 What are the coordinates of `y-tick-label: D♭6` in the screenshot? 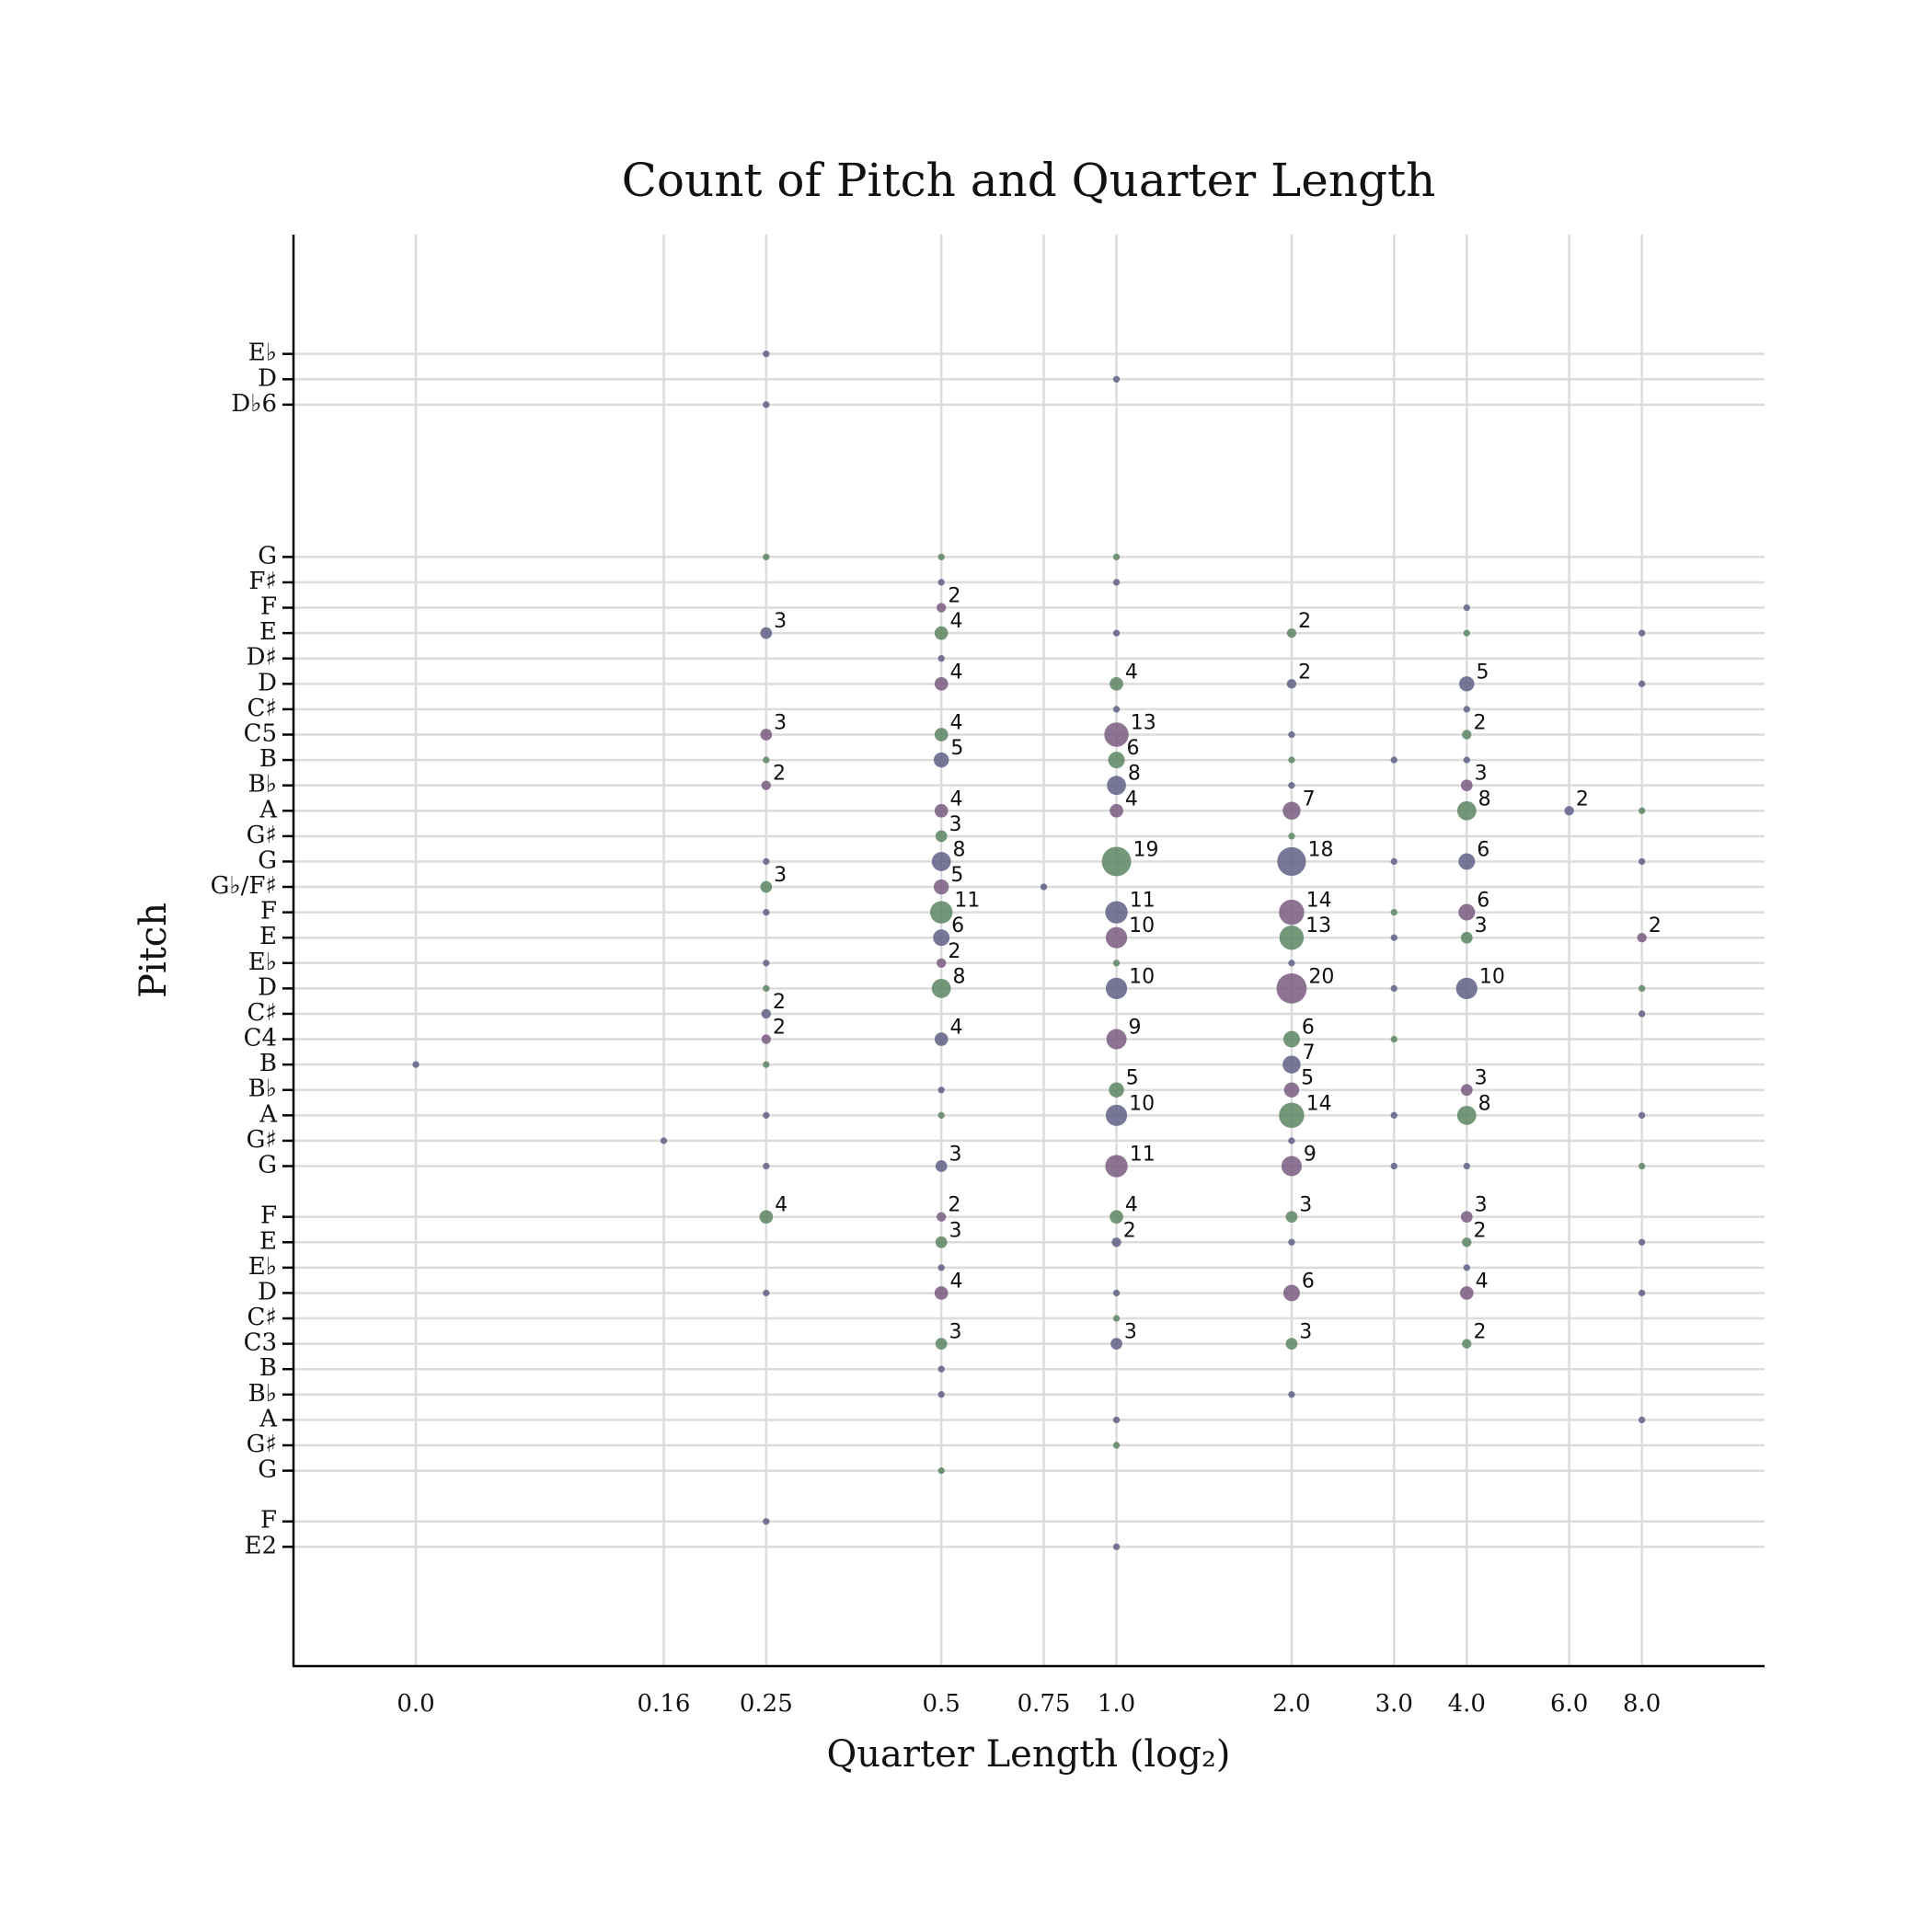 It's located at (254, 404).